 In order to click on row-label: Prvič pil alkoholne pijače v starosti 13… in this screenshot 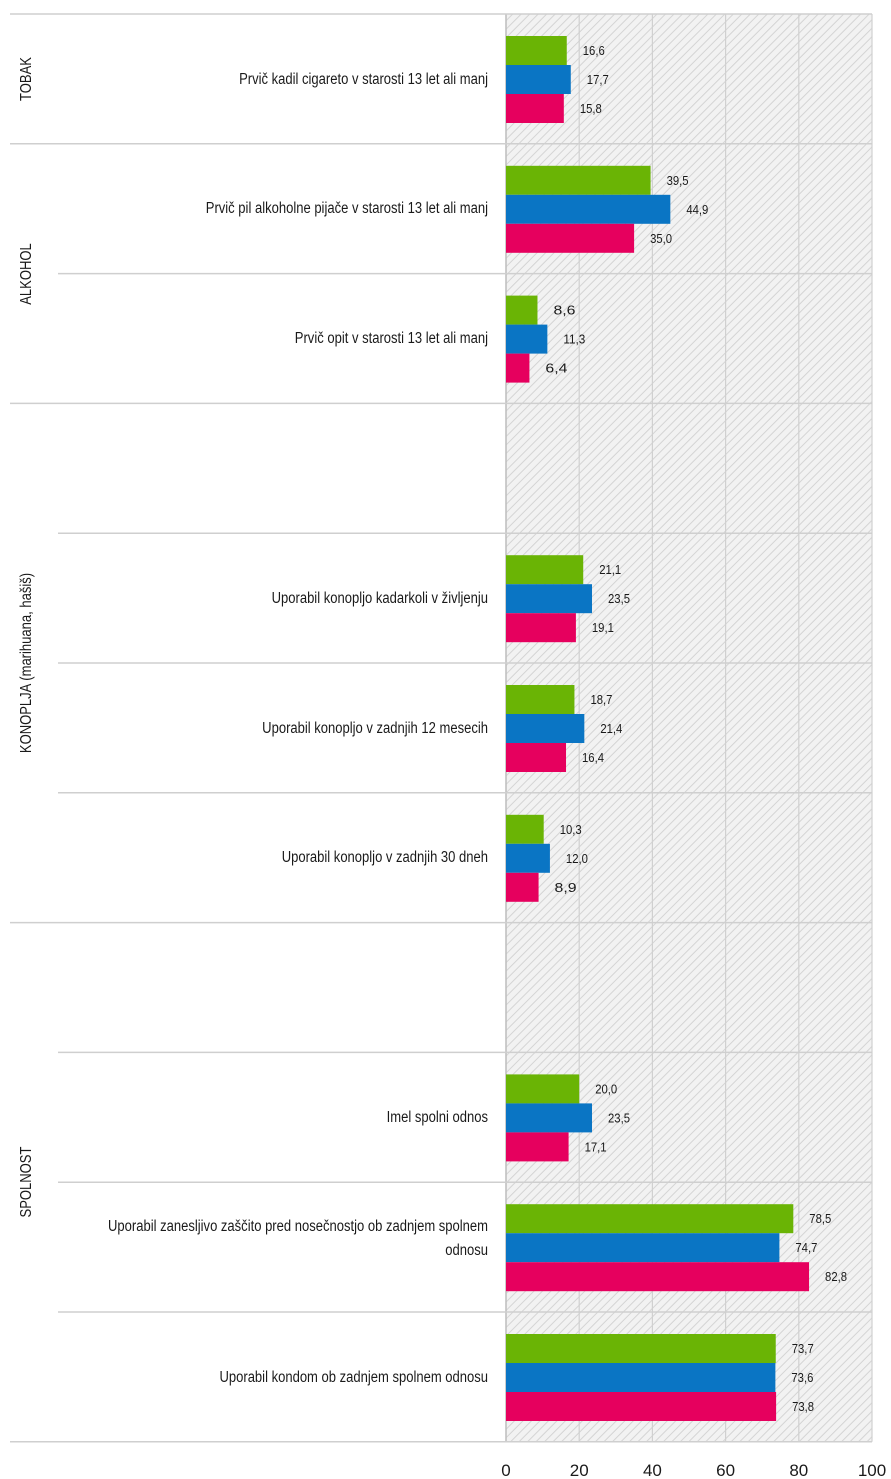, I will do `click(346, 209)`.